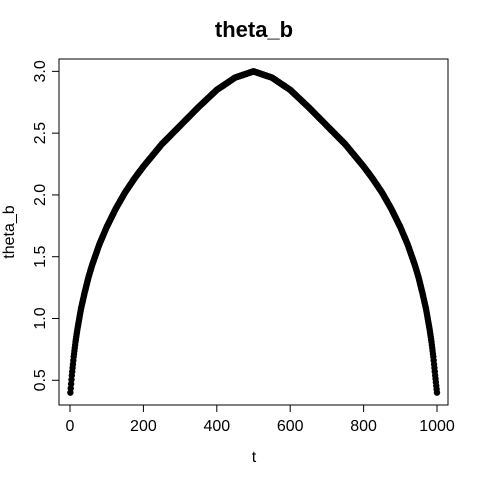 Image resolution: width=480 pixels, height=480 pixels. What do you see at coordinates (254, 457) in the screenshot?
I see `x-axis-label: t` at bounding box center [254, 457].